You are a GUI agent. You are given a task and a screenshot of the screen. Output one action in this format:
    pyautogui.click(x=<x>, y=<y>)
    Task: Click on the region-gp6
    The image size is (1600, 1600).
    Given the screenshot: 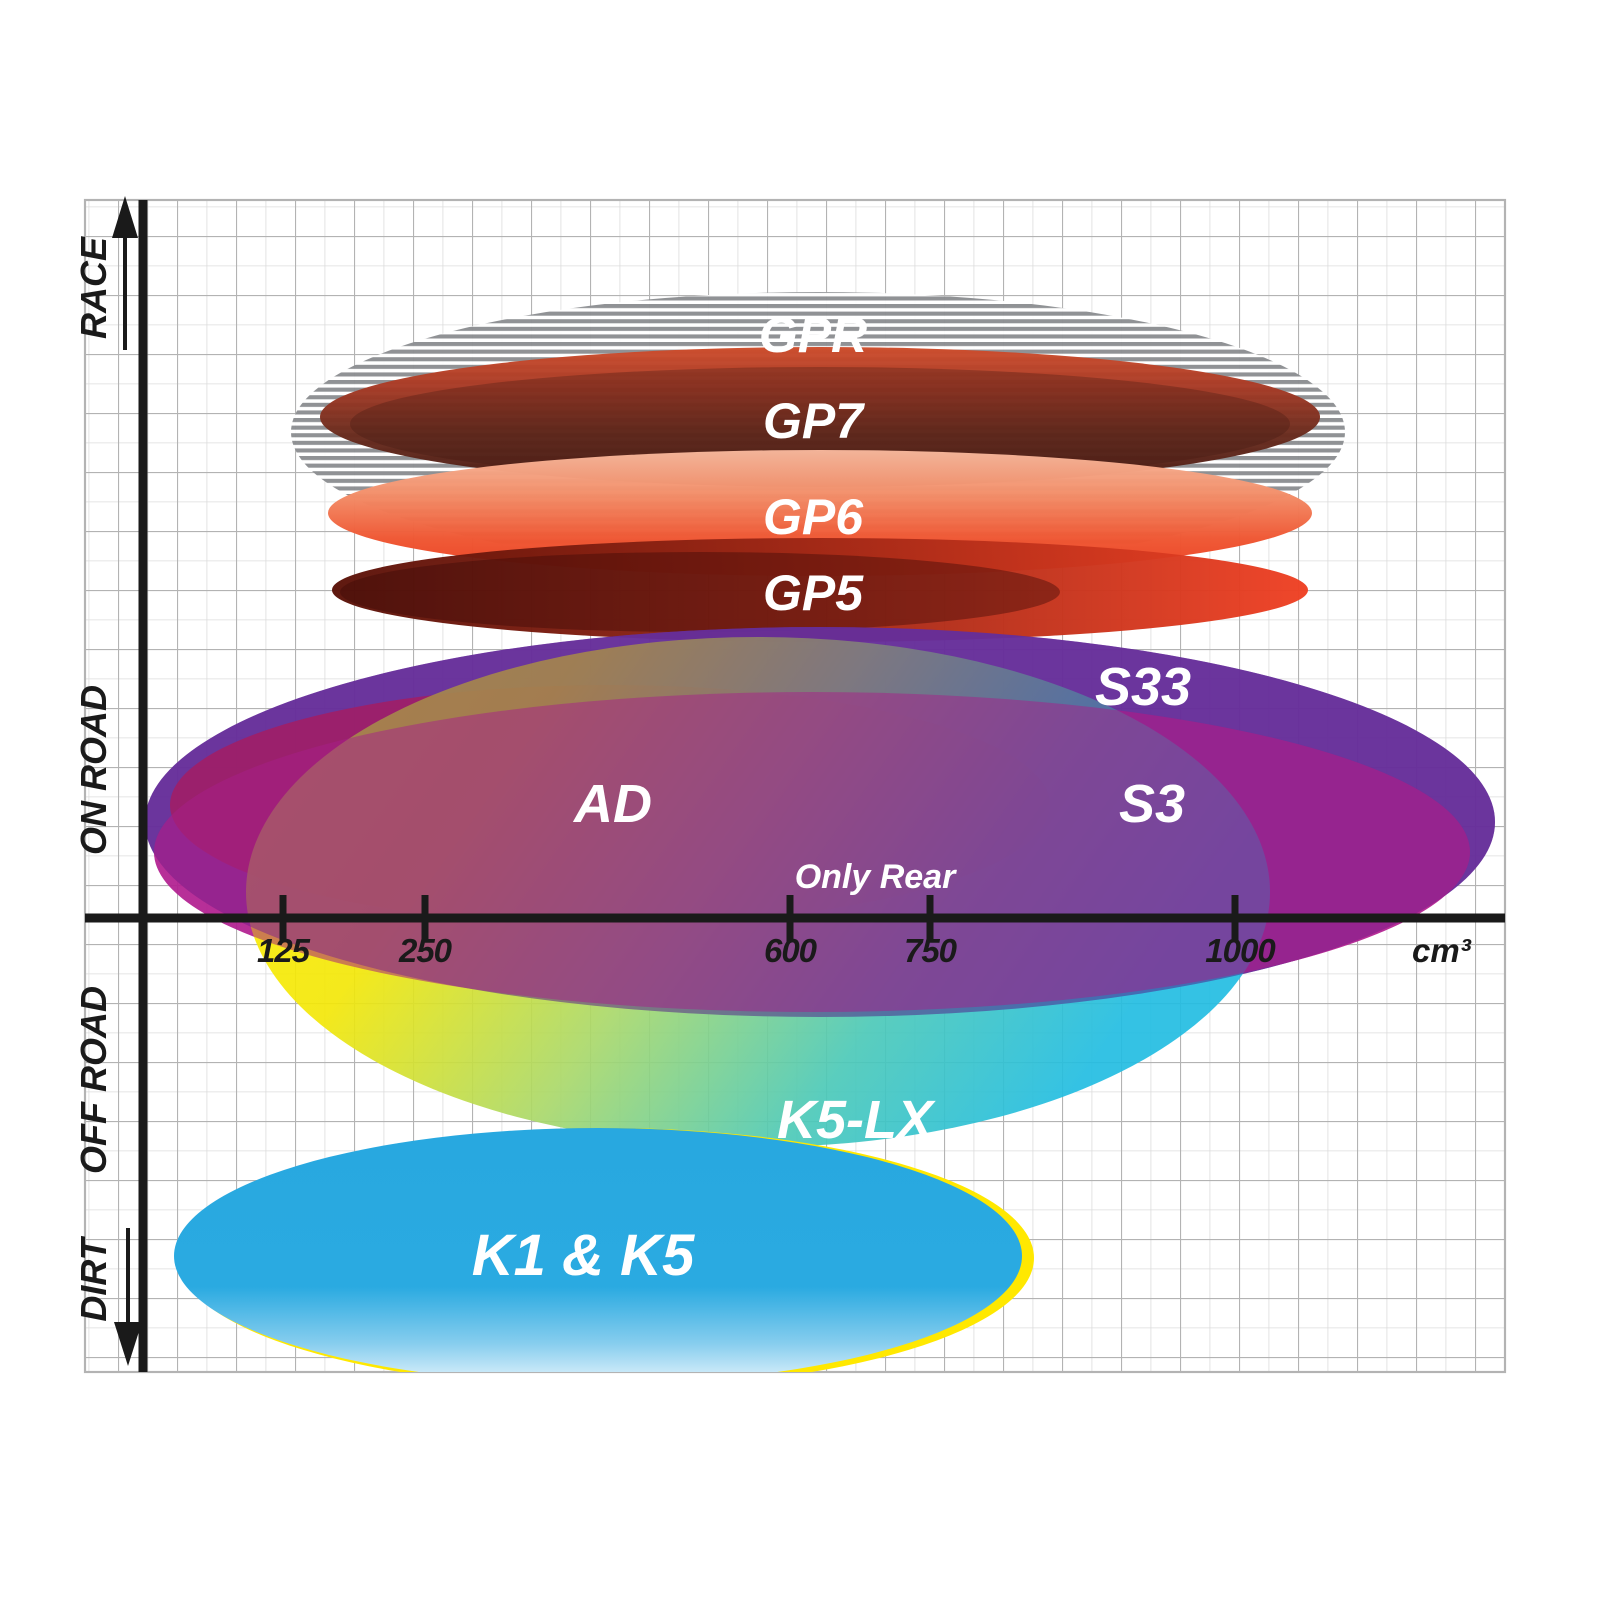 What is the action you would take?
    pyautogui.click(x=820, y=513)
    